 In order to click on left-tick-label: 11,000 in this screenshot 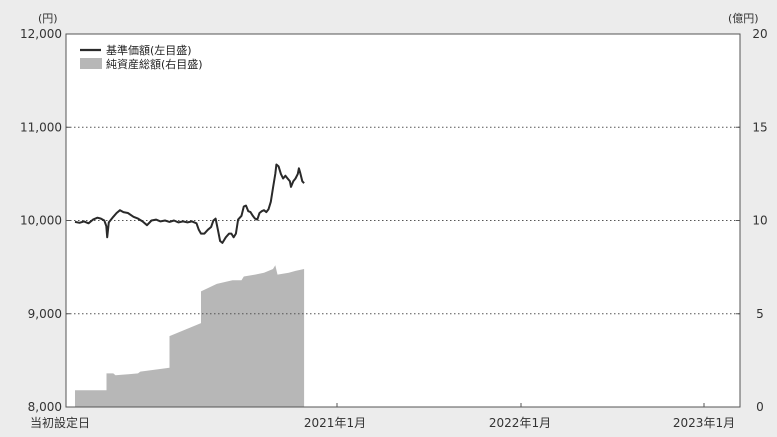, I will do `click(41, 127)`.